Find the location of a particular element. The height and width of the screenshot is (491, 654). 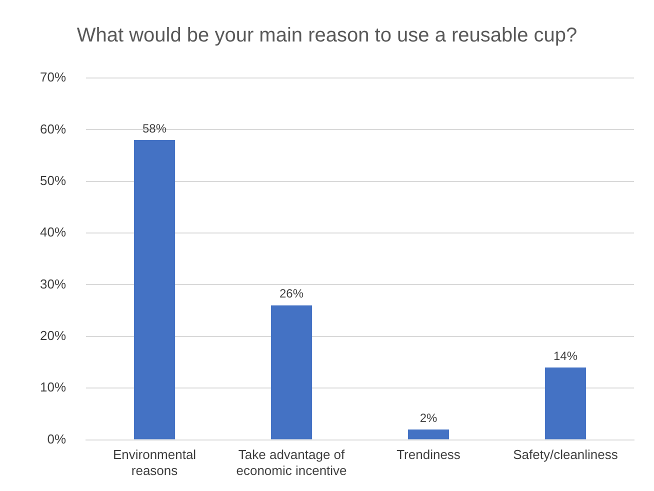

data-label: 26% is located at coordinates (291, 293).